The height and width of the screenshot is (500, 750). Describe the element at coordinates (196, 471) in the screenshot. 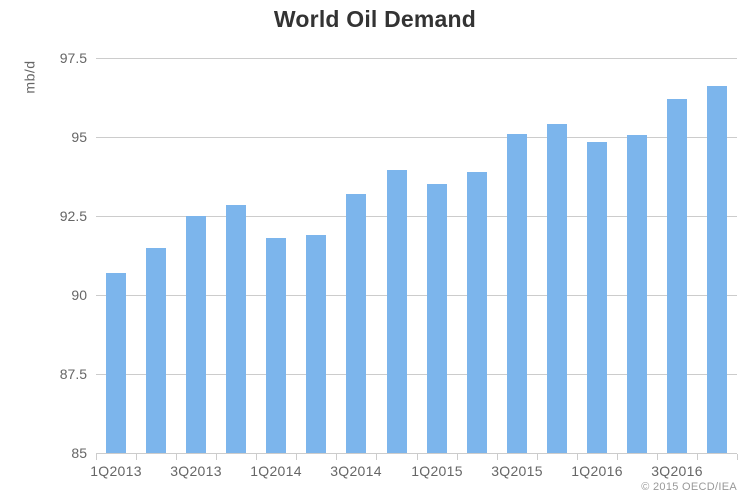

I see `x-axis-label: 3Q2013` at that location.